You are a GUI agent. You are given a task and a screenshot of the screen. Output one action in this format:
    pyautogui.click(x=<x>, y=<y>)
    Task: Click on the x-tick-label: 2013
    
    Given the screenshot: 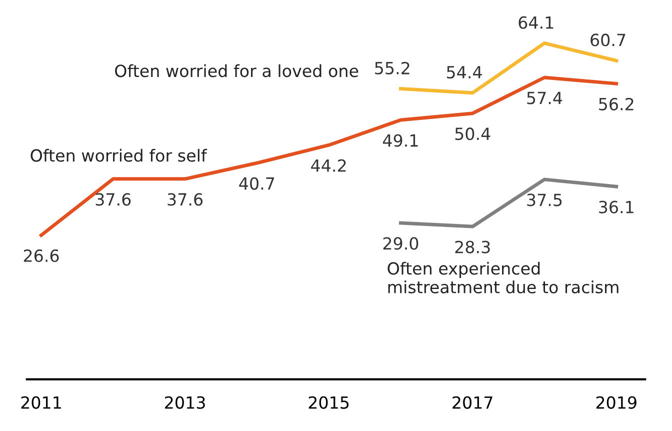 What is the action you would take?
    pyautogui.click(x=185, y=402)
    